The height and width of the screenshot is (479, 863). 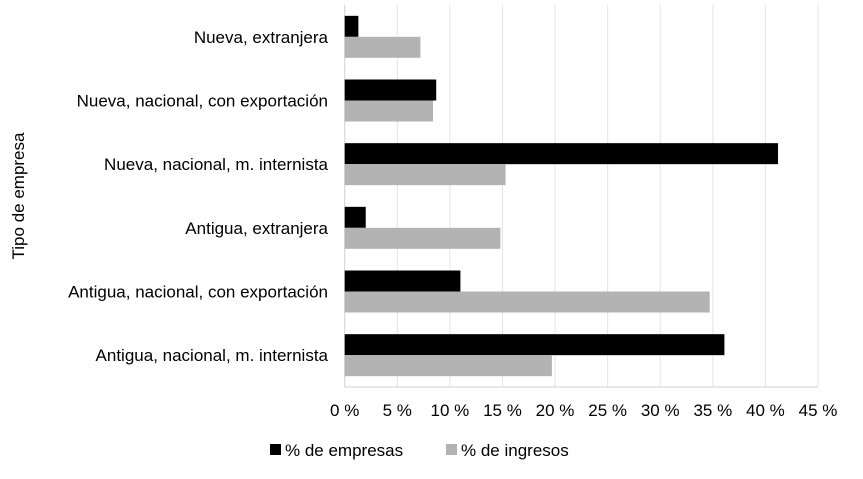 I want to click on category-label: Nueva, nacional, m. internista, so click(x=216, y=164).